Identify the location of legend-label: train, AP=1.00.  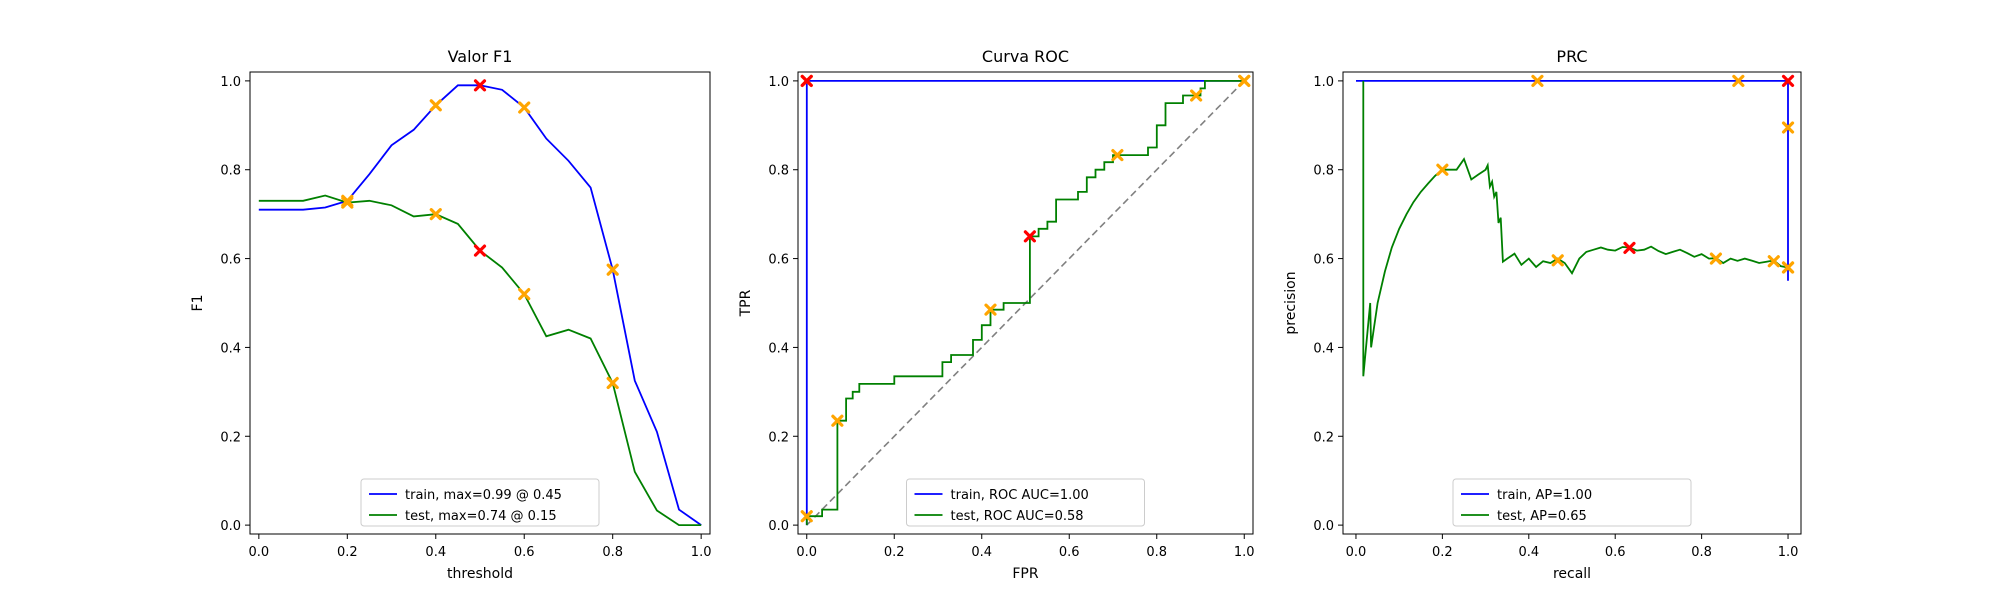
(1544, 495).